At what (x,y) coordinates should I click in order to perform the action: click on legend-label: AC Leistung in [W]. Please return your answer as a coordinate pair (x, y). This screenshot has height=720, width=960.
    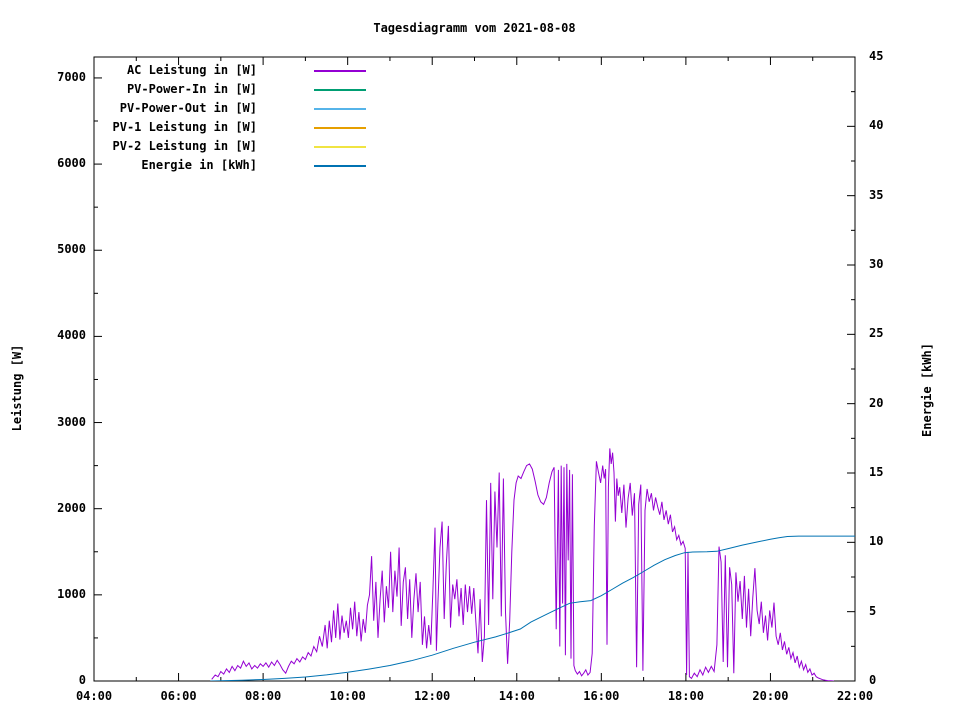
    Looking at the image, I should click on (191, 70).